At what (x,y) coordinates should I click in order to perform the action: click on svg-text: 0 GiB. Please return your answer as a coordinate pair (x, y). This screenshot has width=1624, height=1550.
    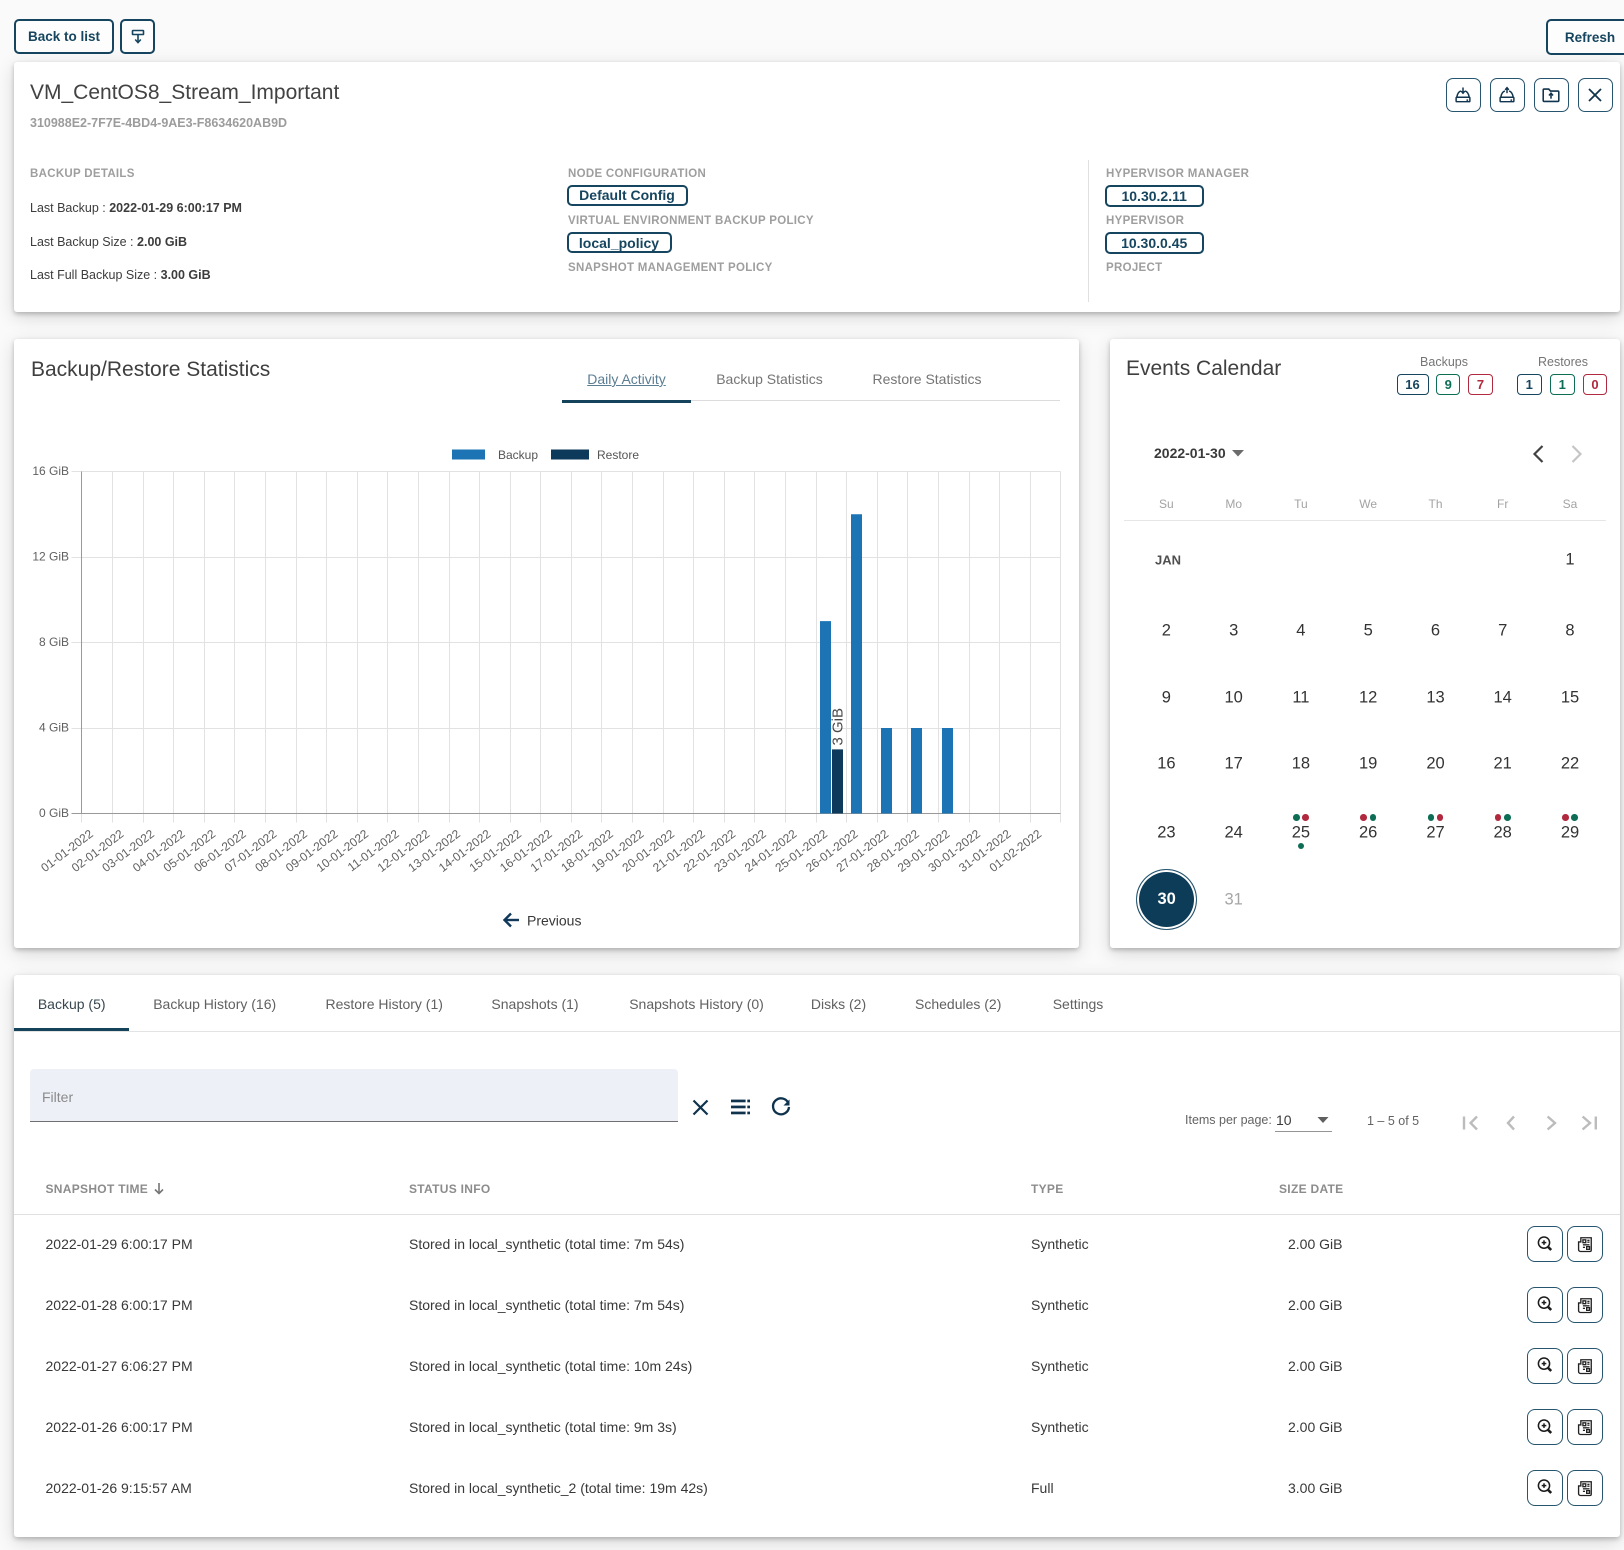
    Looking at the image, I should click on (54, 813).